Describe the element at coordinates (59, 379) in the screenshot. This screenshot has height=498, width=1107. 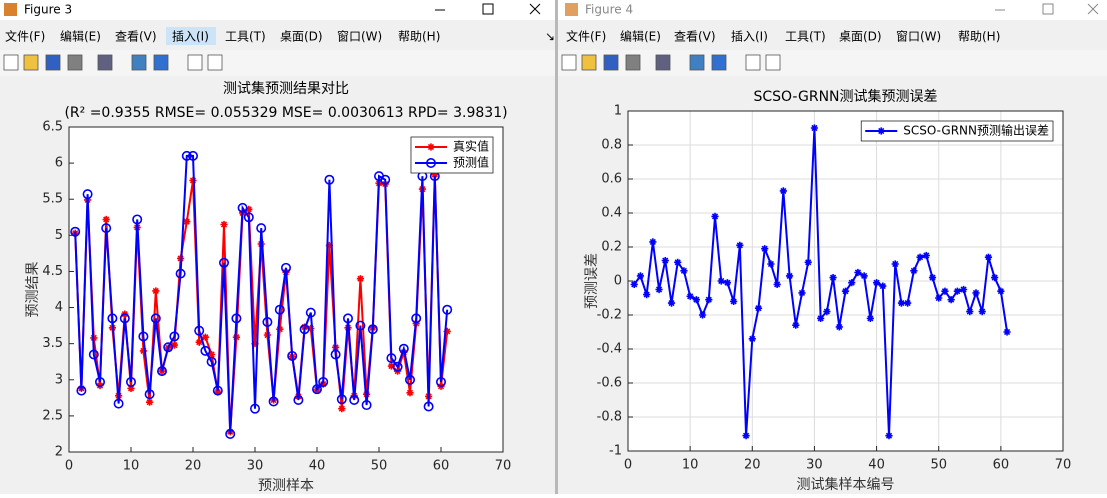
I see `y-tick-label: 3` at that location.